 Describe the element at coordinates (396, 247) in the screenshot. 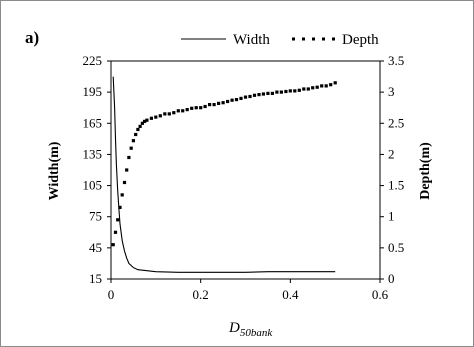

I see `y-right-tick-label: 0.5` at that location.